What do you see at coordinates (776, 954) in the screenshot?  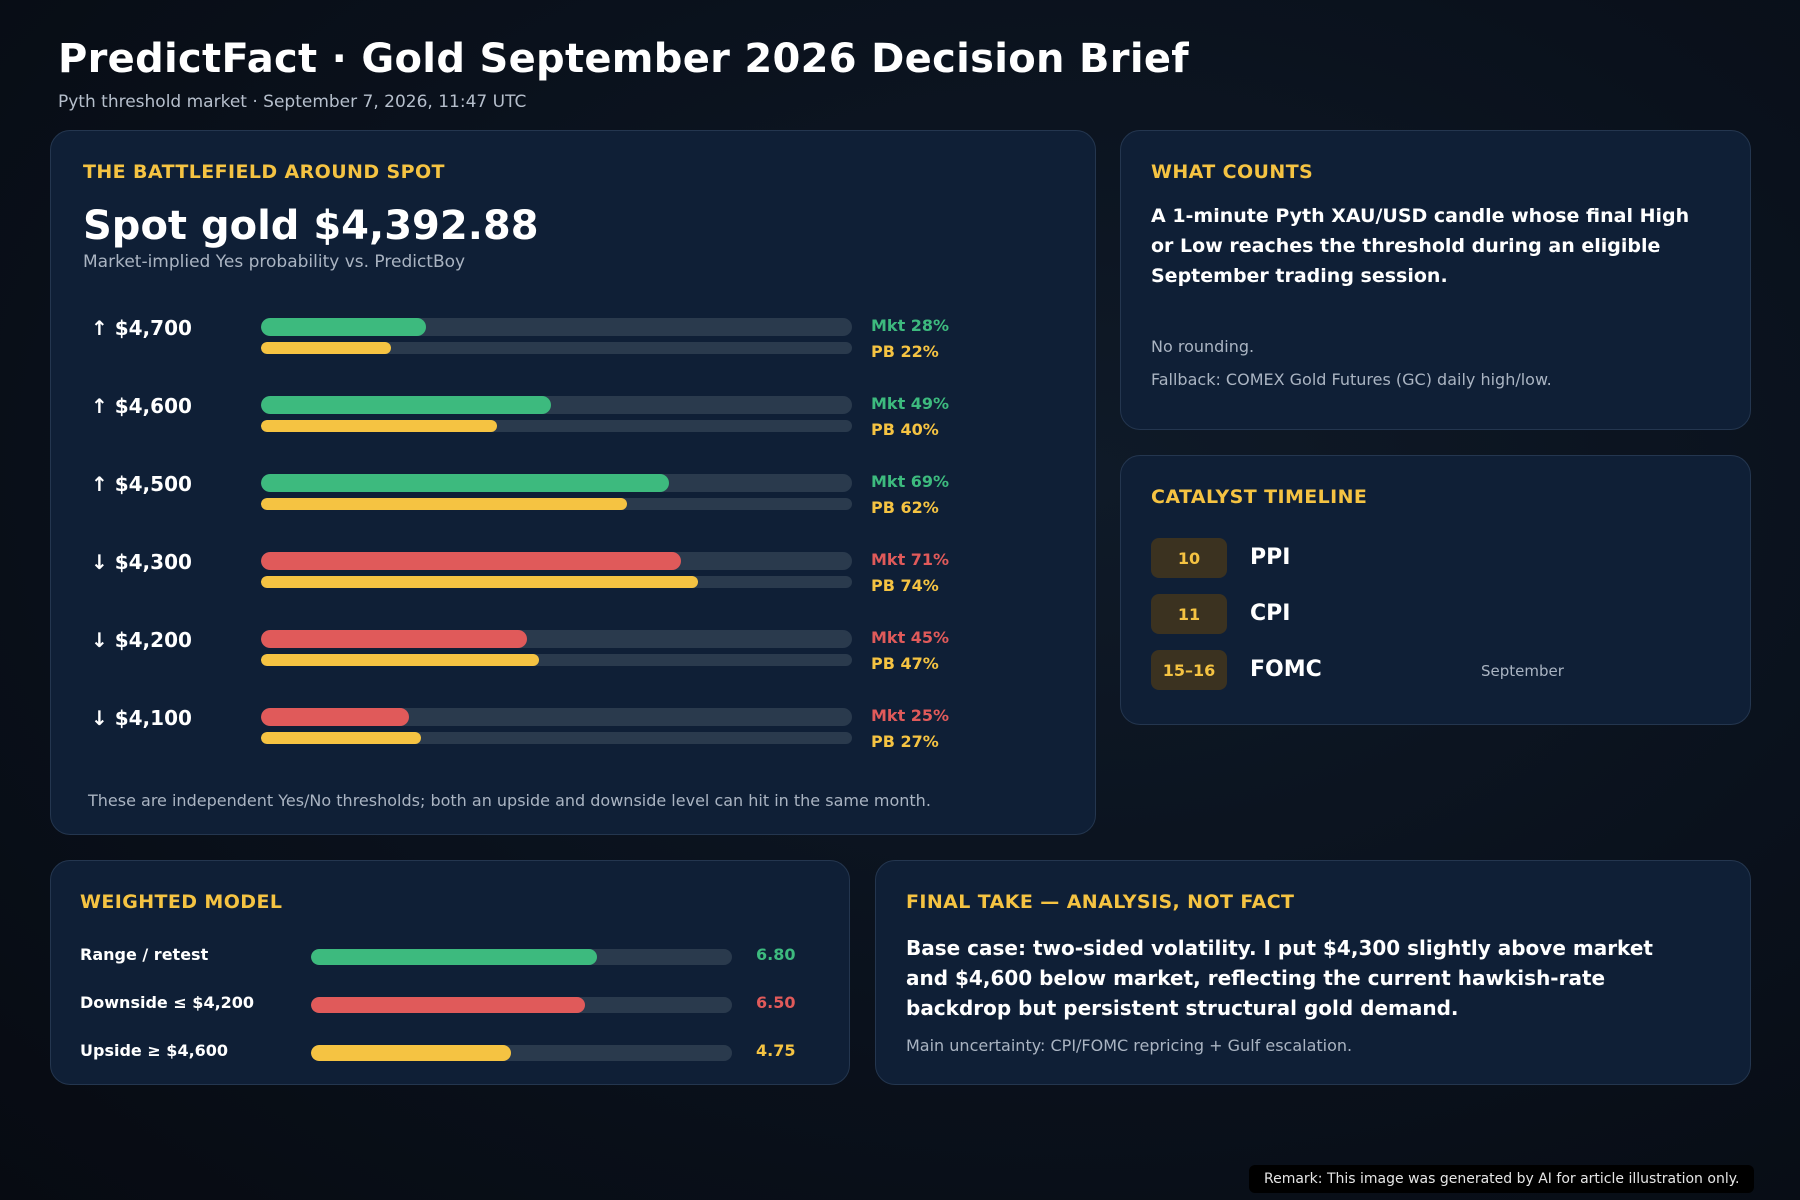 I see `weighted-model-value: 6.80` at bounding box center [776, 954].